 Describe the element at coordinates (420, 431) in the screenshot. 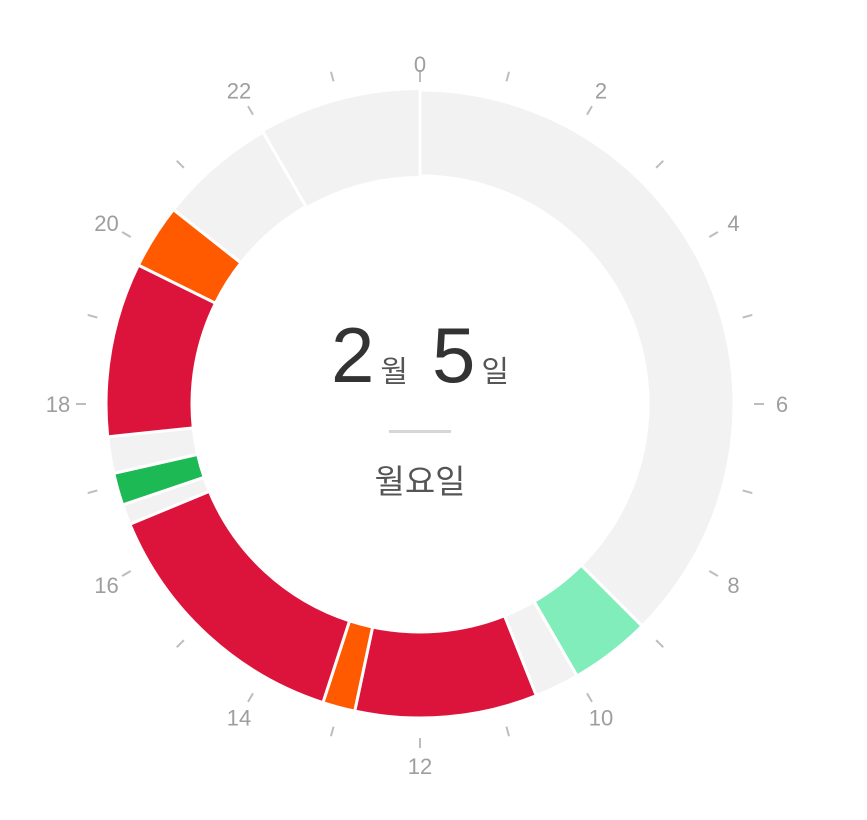

I see `divider` at that location.